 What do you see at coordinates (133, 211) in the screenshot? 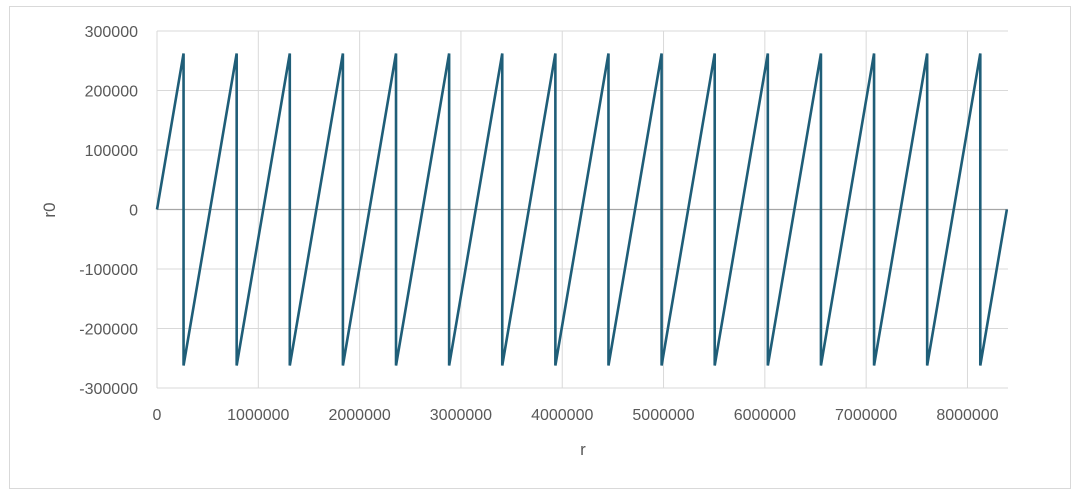
I see `y-tick-label: 0` at bounding box center [133, 211].